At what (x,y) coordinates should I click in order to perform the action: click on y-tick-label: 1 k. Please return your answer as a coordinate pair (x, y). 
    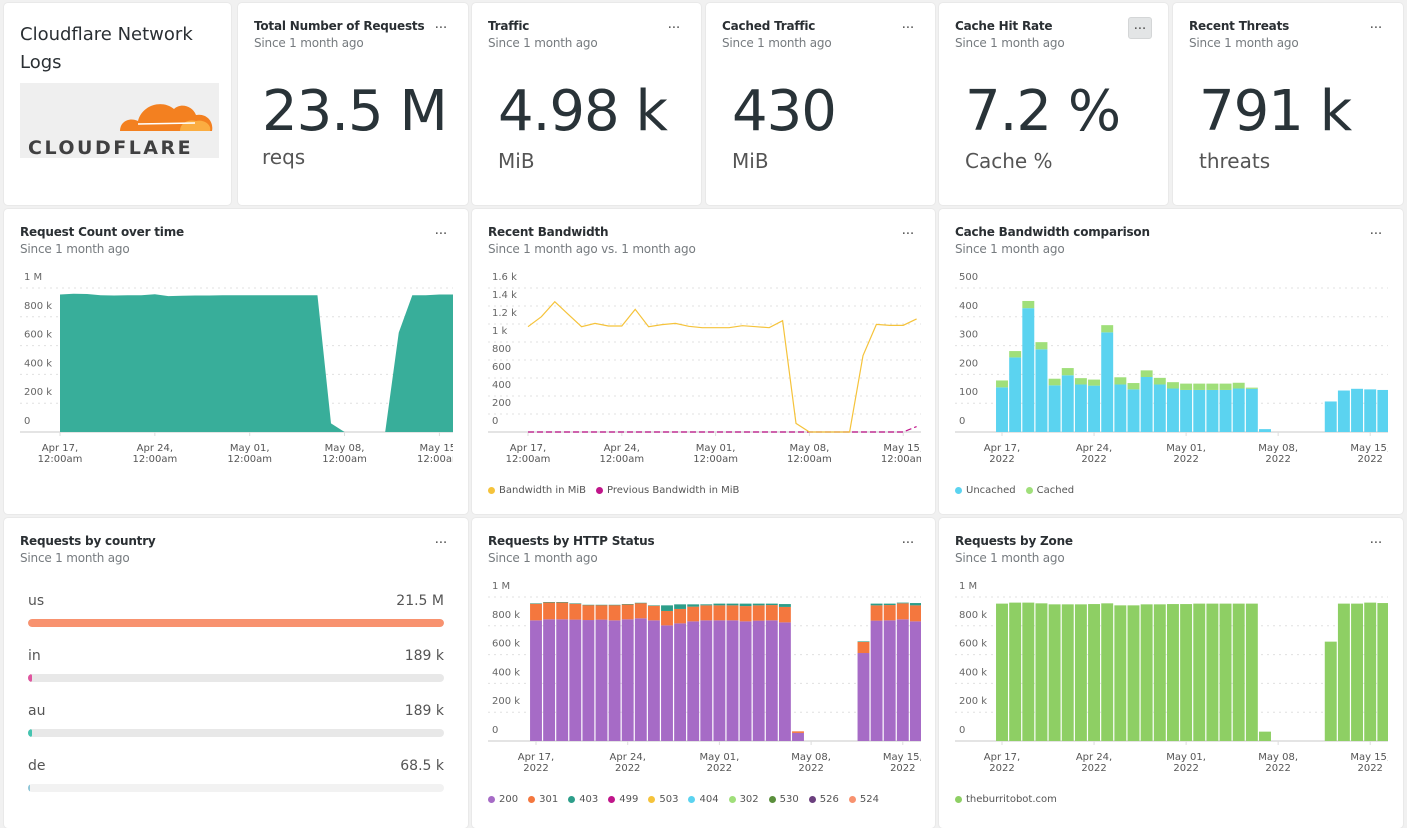
    Looking at the image, I should click on (500, 331).